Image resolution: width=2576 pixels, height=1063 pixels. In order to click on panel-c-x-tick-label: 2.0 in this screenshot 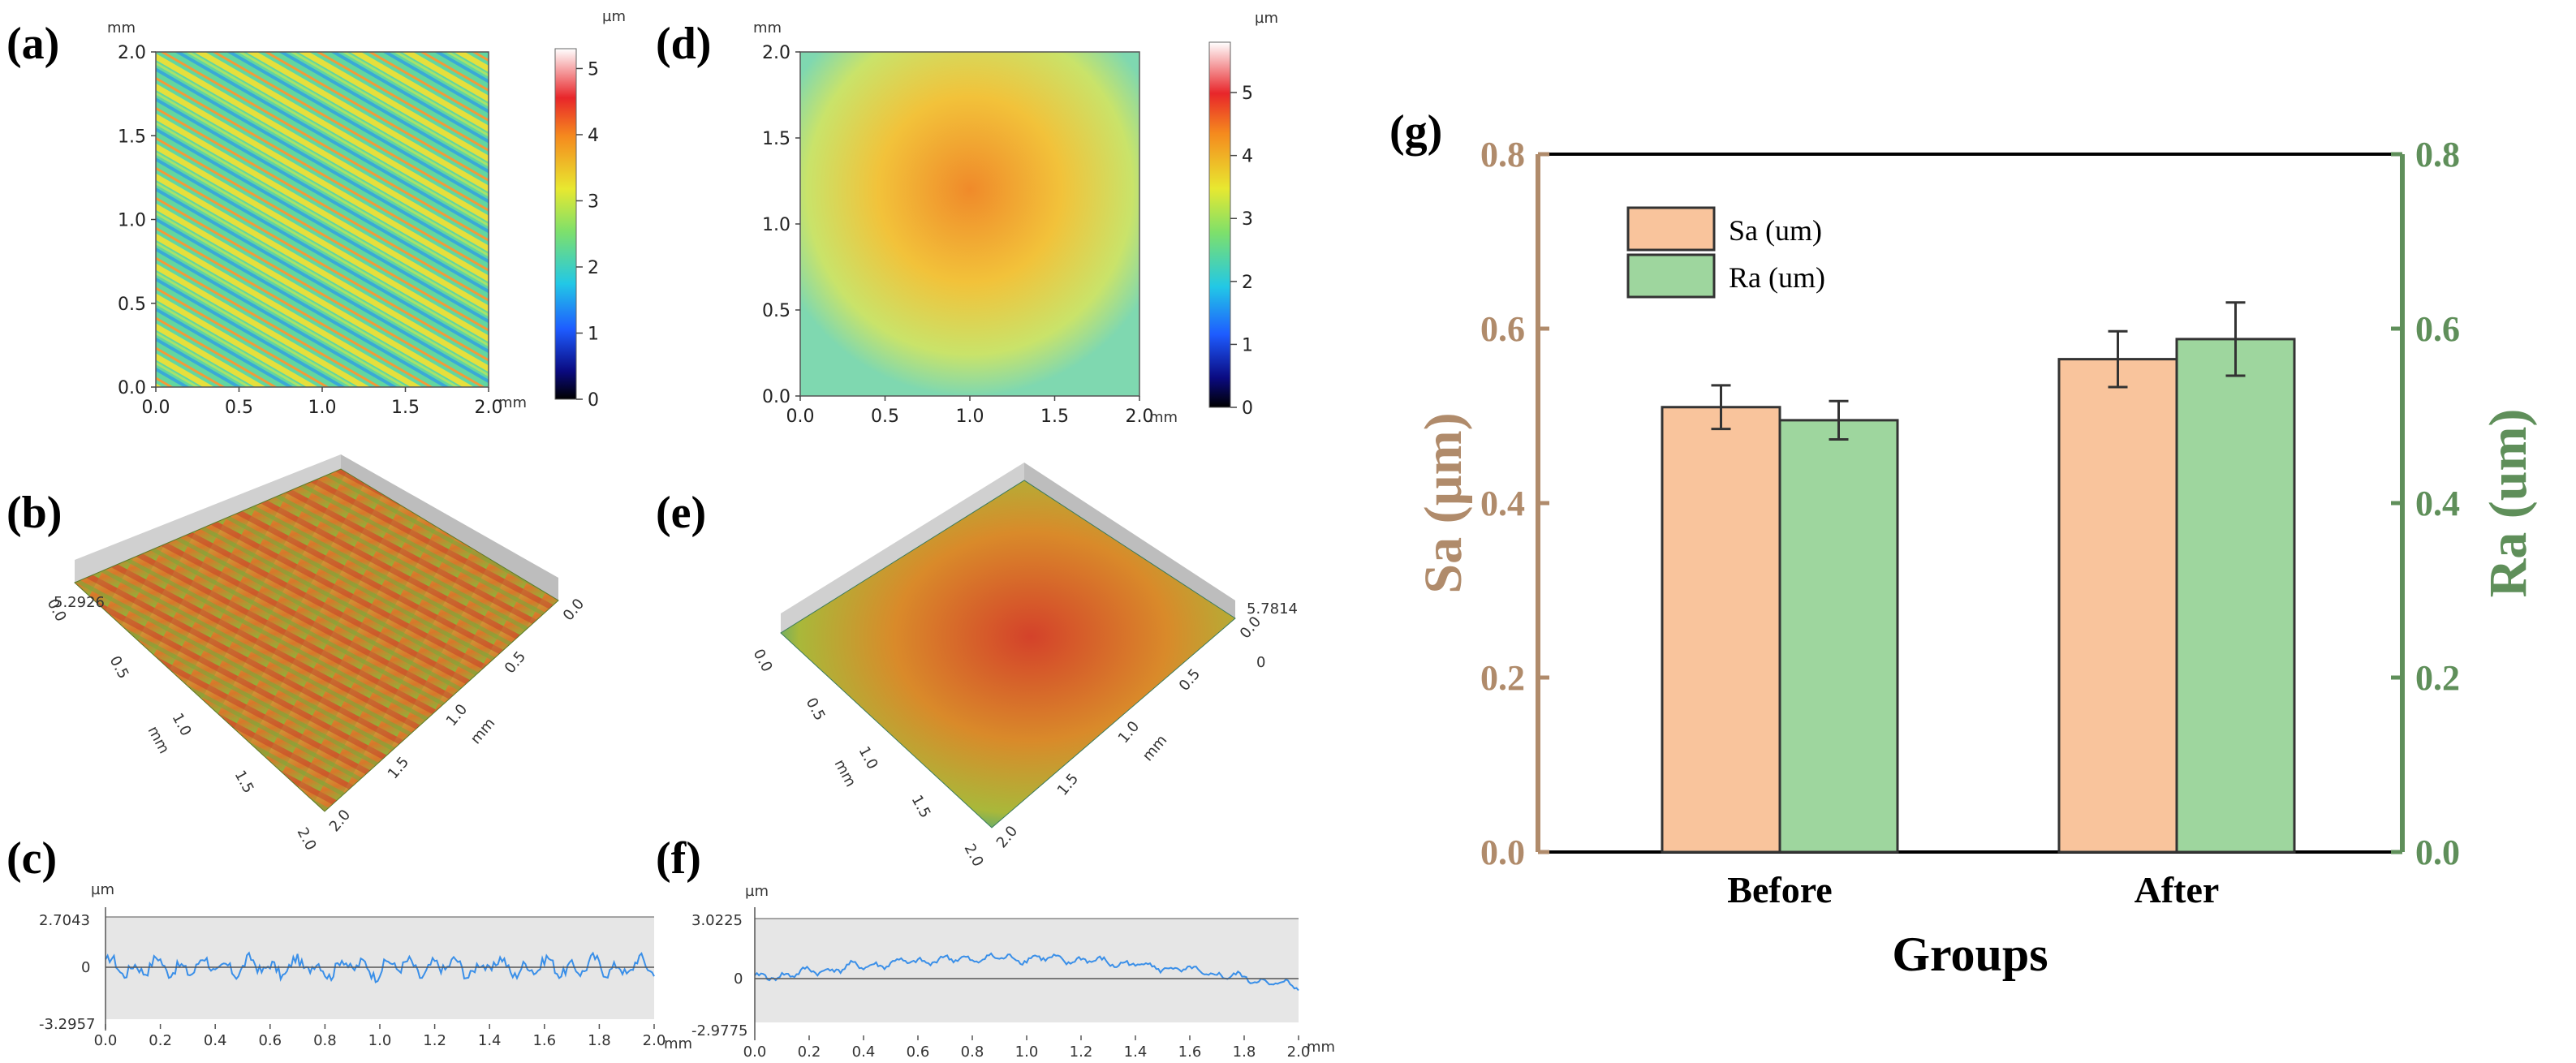, I will do `click(654, 1040)`.